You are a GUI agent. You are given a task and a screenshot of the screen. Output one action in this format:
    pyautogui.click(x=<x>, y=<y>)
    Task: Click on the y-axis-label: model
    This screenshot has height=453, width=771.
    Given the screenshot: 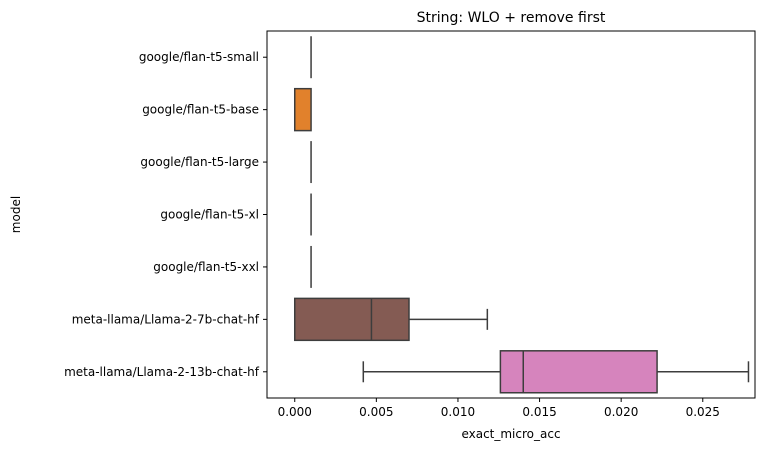 What is the action you would take?
    pyautogui.click(x=16, y=214)
    